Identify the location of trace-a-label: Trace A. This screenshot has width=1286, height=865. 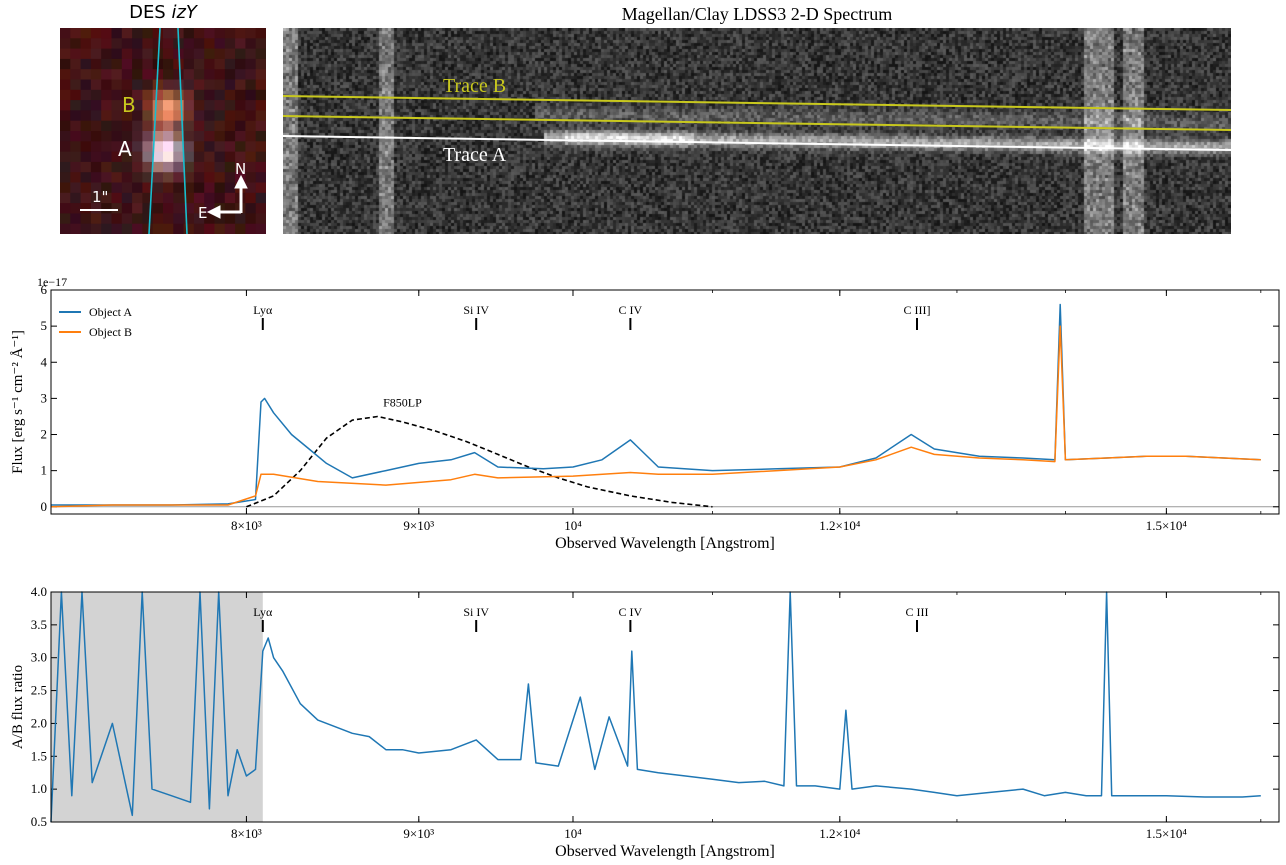
(475, 155).